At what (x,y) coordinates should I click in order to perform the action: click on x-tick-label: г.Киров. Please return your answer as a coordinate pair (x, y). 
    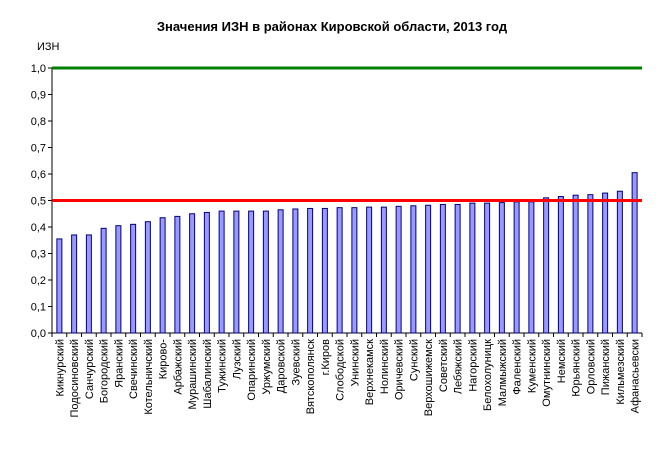
    Looking at the image, I should click on (326, 357).